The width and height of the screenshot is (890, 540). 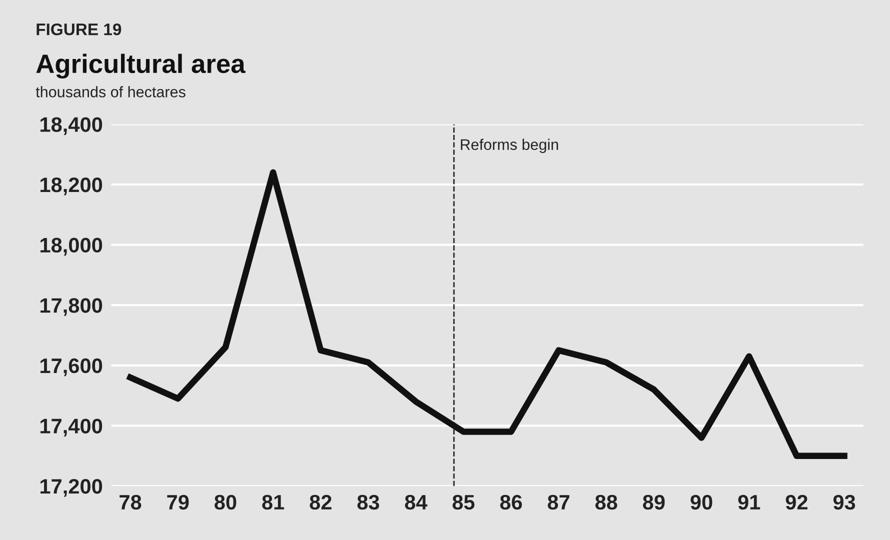 What do you see at coordinates (79, 29) in the screenshot?
I see `caption: FIGURE 19` at bounding box center [79, 29].